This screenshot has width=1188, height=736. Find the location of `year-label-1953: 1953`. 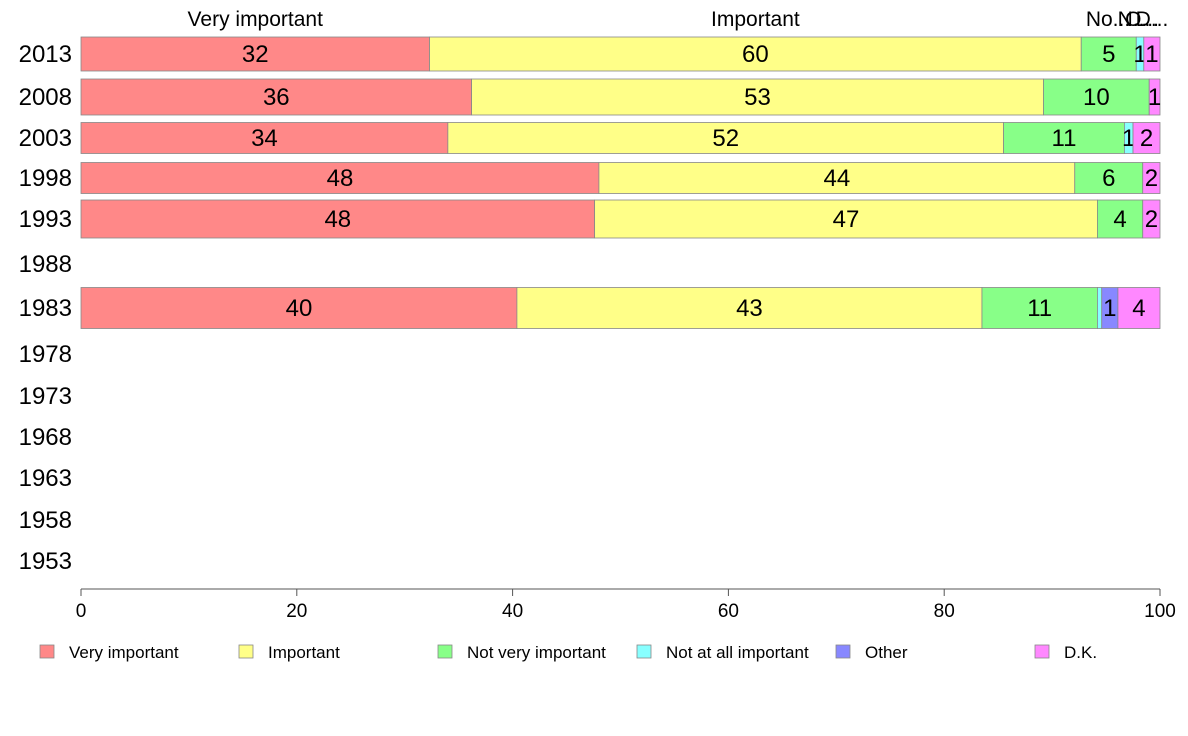

year-label-1953: 1953 is located at coordinates (45, 561).